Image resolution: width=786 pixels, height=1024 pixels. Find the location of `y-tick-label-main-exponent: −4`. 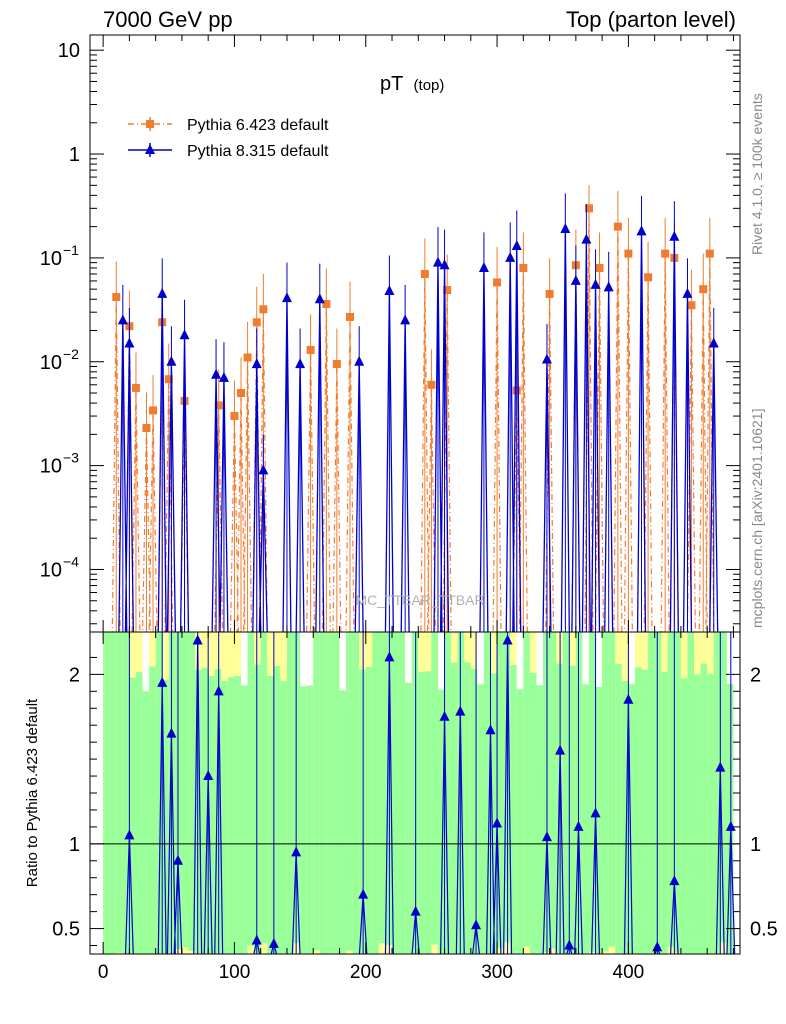

y-tick-label-main-exponent: −4 is located at coordinates (71, 561).